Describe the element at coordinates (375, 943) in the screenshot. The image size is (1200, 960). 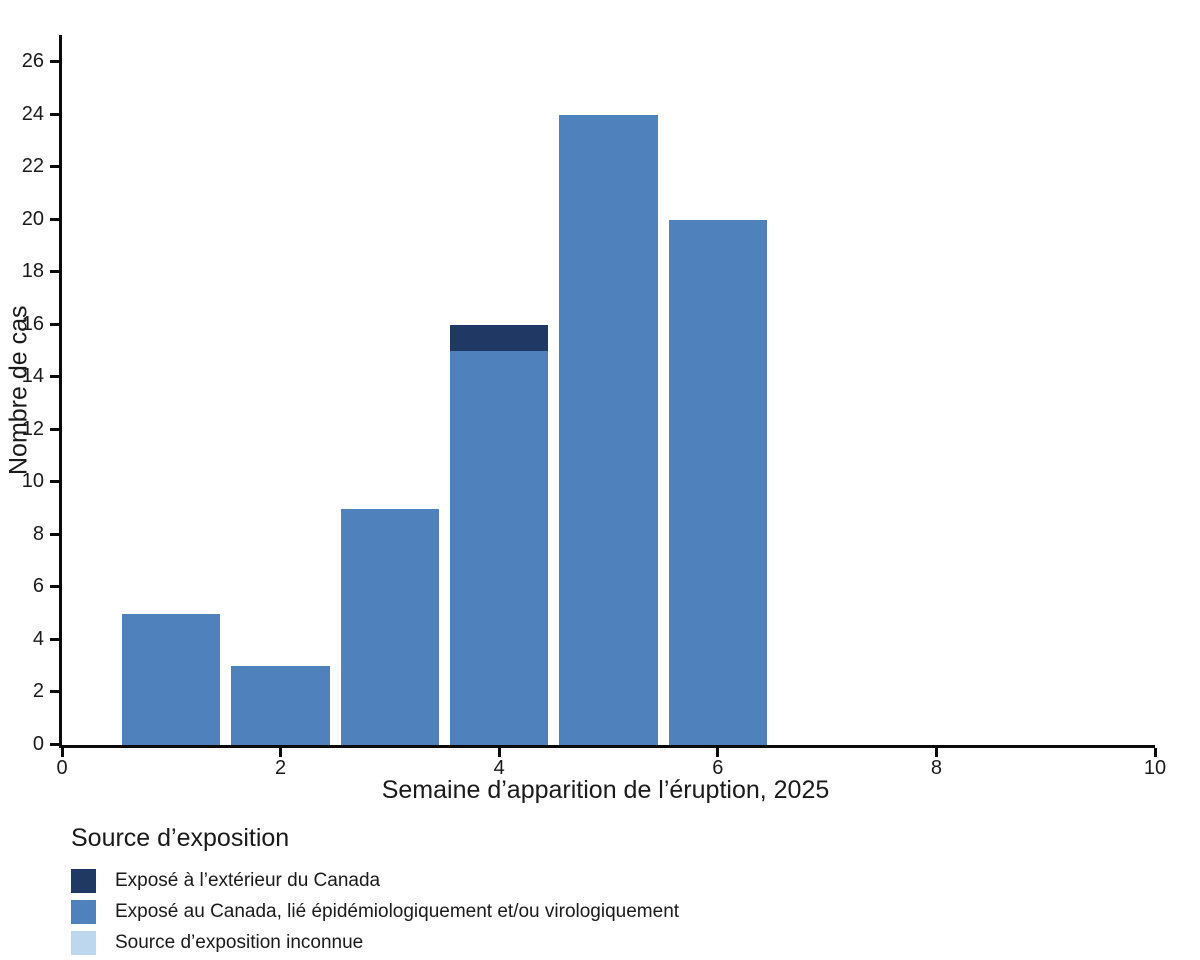
I see `legend-item: Source d’exposition inconnue` at that location.